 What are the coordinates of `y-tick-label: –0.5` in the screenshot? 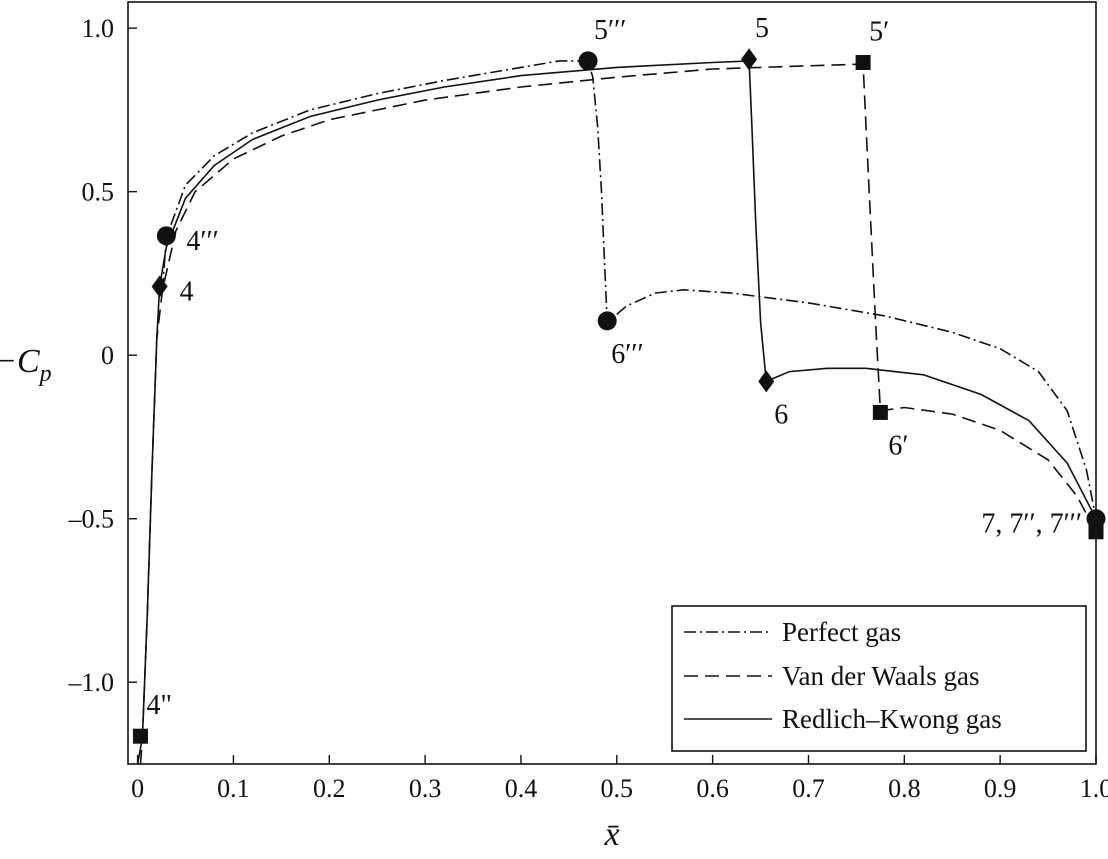 It's located at (91, 519).